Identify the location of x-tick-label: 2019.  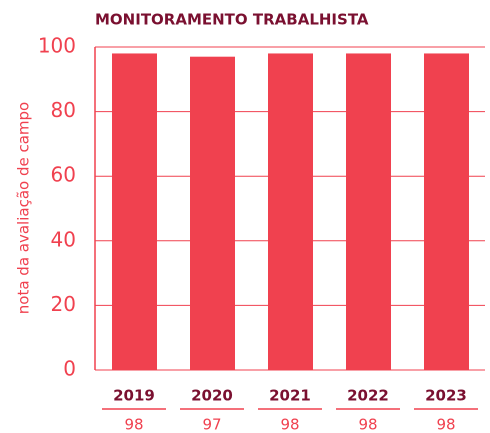
(134, 396).